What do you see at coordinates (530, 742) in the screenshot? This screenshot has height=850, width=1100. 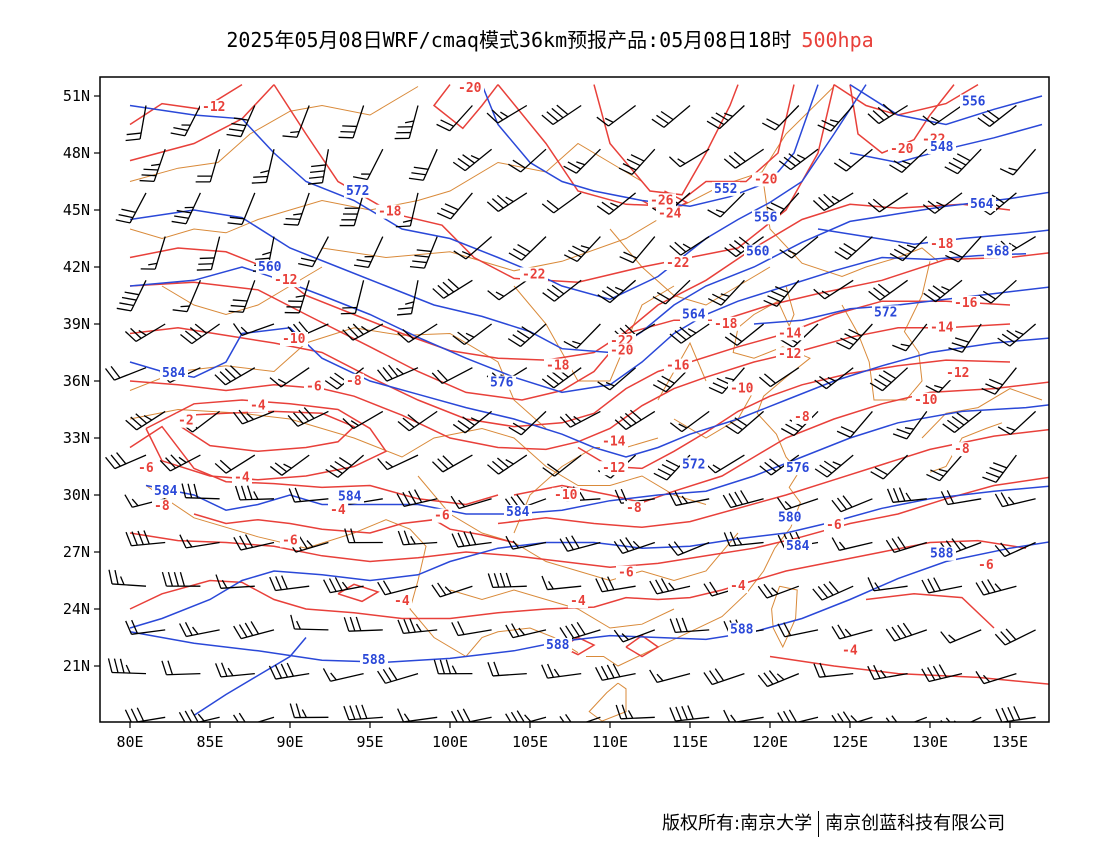 I see `x-tick-label: 105E` at bounding box center [530, 742].